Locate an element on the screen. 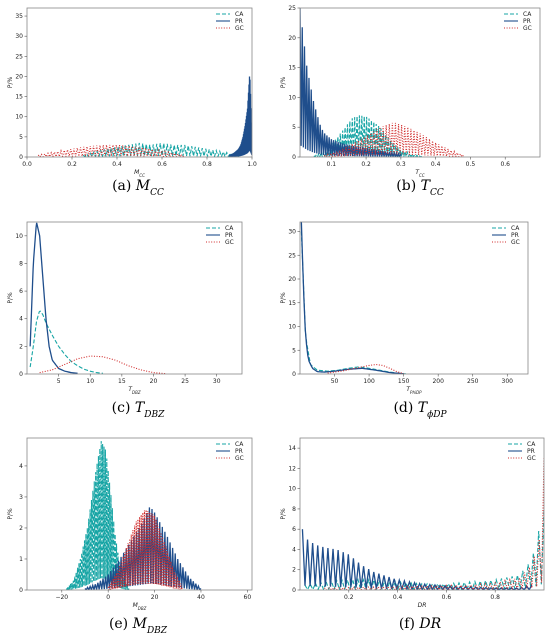 The image size is (550, 637). axes-frame-f is located at coordinates (422, 514).